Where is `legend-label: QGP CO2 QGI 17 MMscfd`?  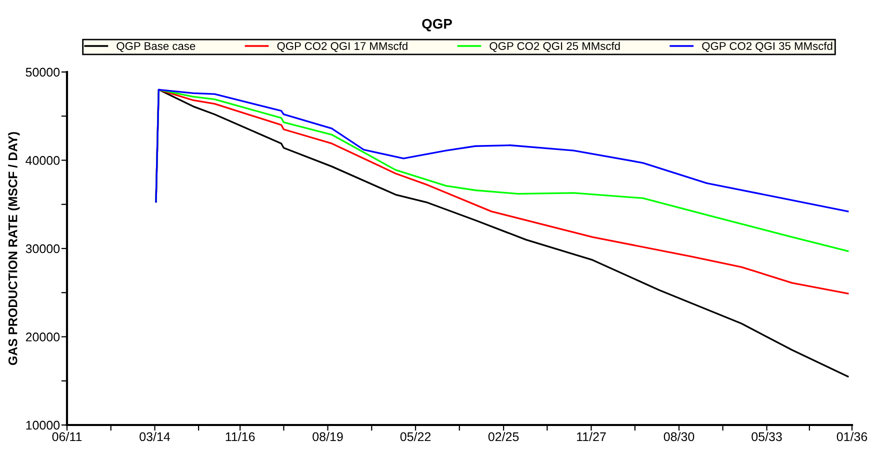 legend-label: QGP CO2 QGI 17 MMscfd is located at coordinates (342, 47).